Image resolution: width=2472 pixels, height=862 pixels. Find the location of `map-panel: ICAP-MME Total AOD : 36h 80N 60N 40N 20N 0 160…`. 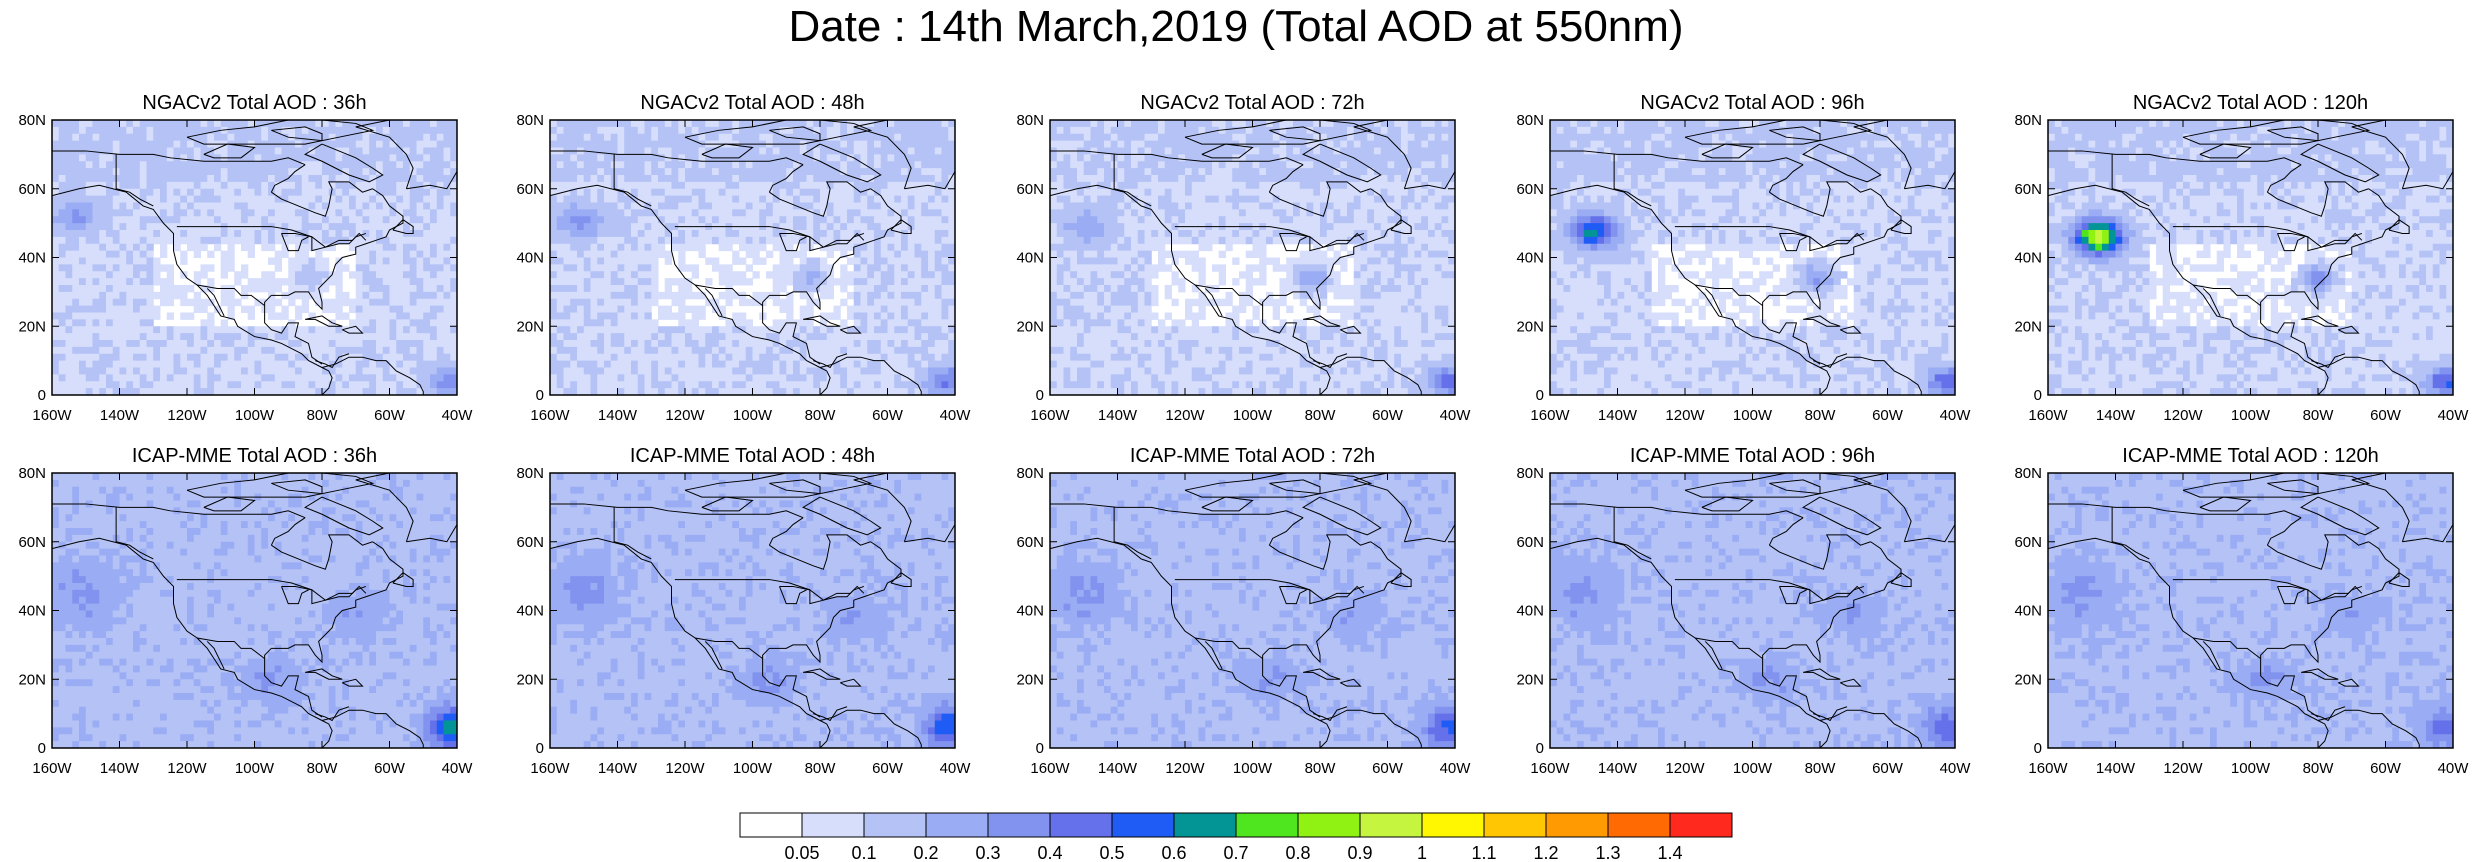

map-panel: ICAP-MME Total AOD : 36h 80N 60N 40N 20N 0 160… is located at coordinates (245, 611).